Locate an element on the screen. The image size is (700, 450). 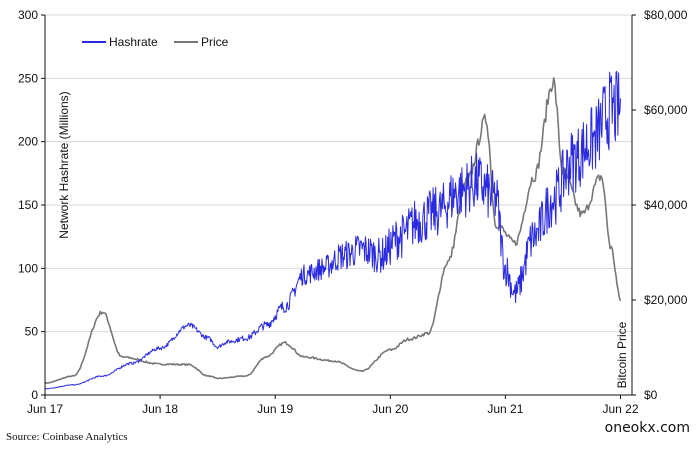
x-tick-label: Jun 20 is located at coordinates (390, 409).